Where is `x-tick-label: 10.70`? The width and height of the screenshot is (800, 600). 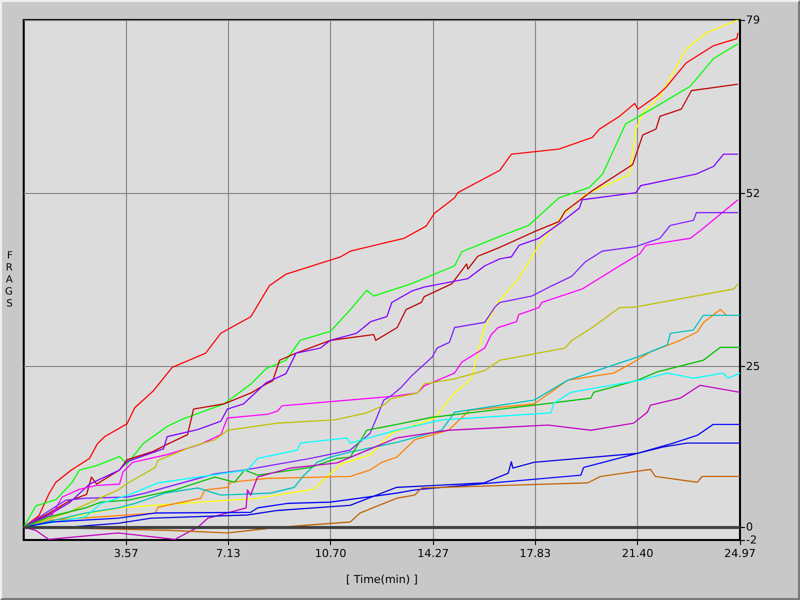 x-tick-label: 10.70 is located at coordinates (330, 553).